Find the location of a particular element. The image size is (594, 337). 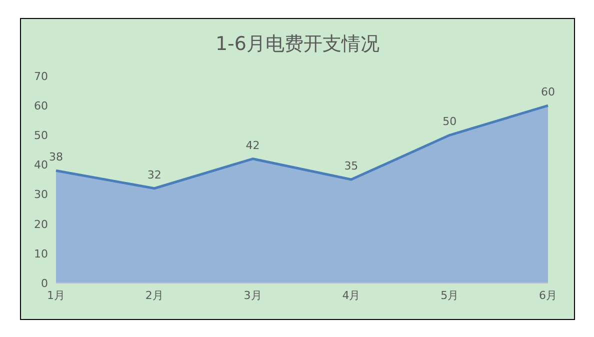

y-tick-label: 0 is located at coordinates (44, 283).